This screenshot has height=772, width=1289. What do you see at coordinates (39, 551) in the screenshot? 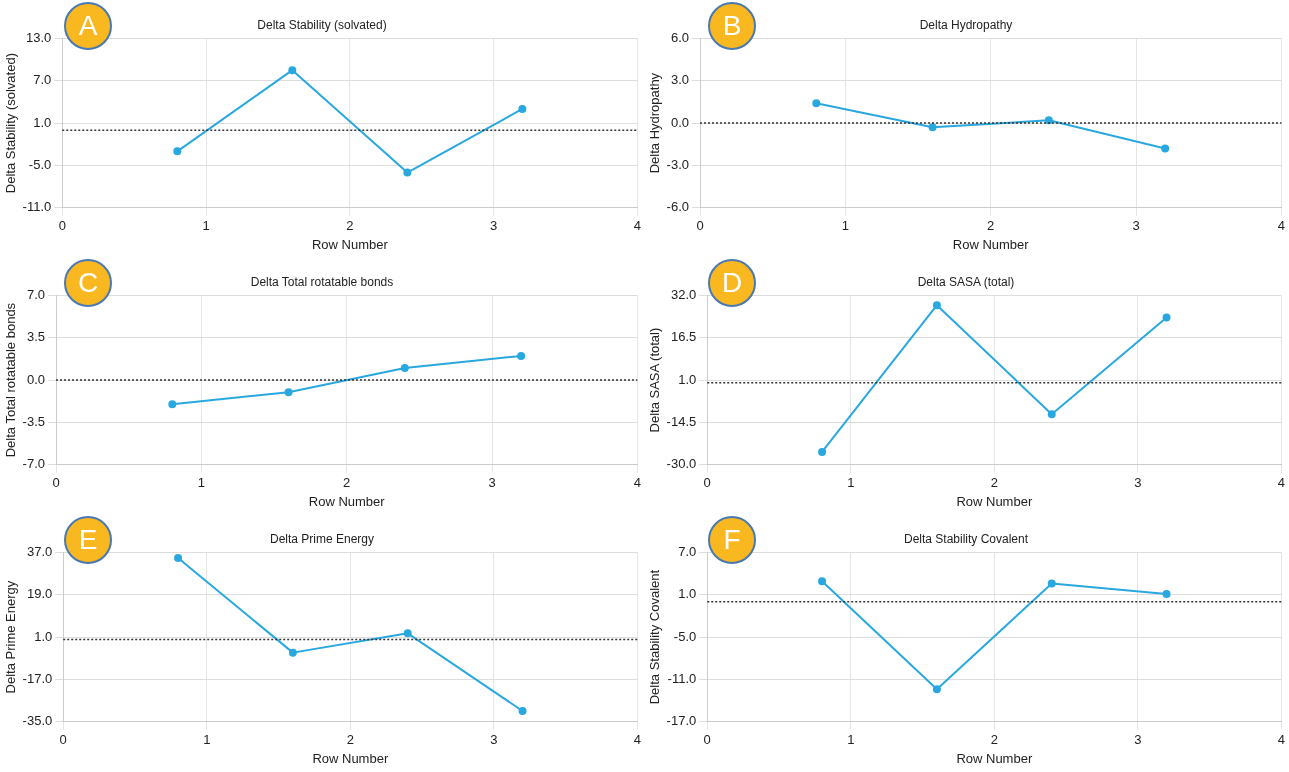
I see `y-tick-label: 37.0` at bounding box center [39, 551].